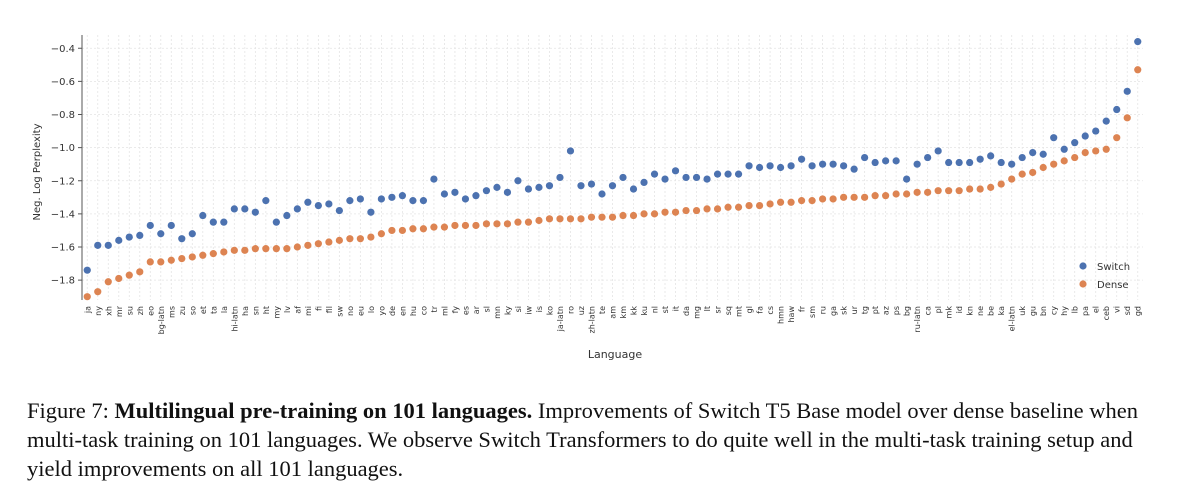 The width and height of the screenshot is (1200, 499). I want to click on x-tick-label: sd, so click(1127, 310).